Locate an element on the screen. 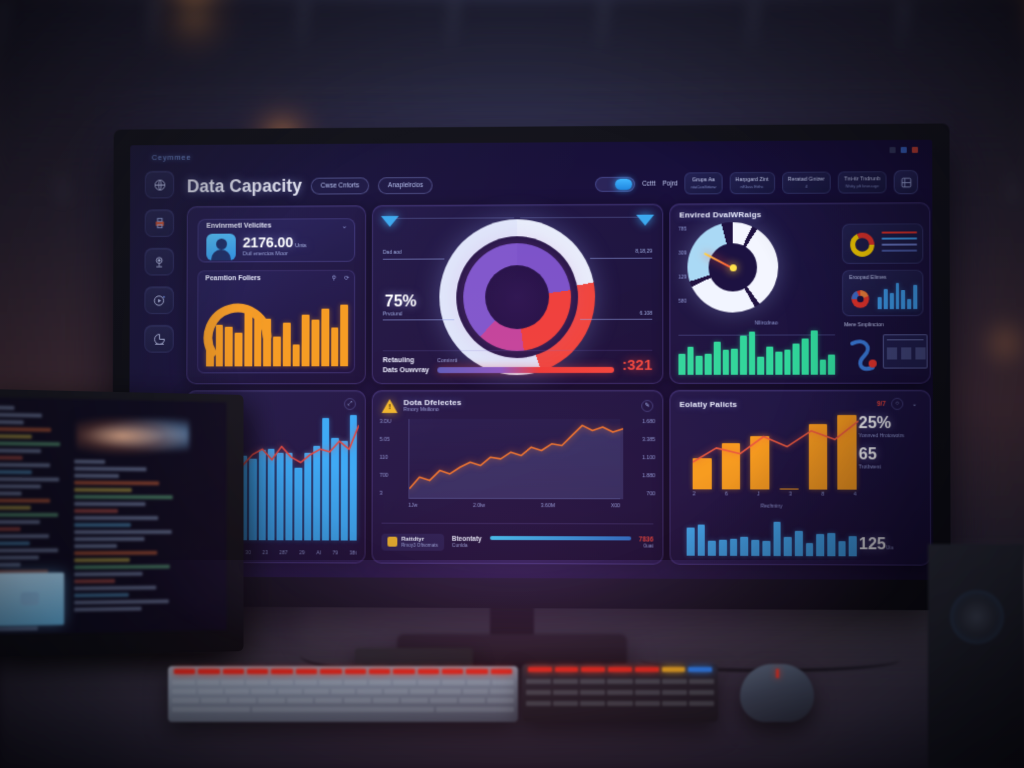 Image resolution: width=1024 pixels, height=768 pixels. sidebar-item-chart is located at coordinates (159, 338).